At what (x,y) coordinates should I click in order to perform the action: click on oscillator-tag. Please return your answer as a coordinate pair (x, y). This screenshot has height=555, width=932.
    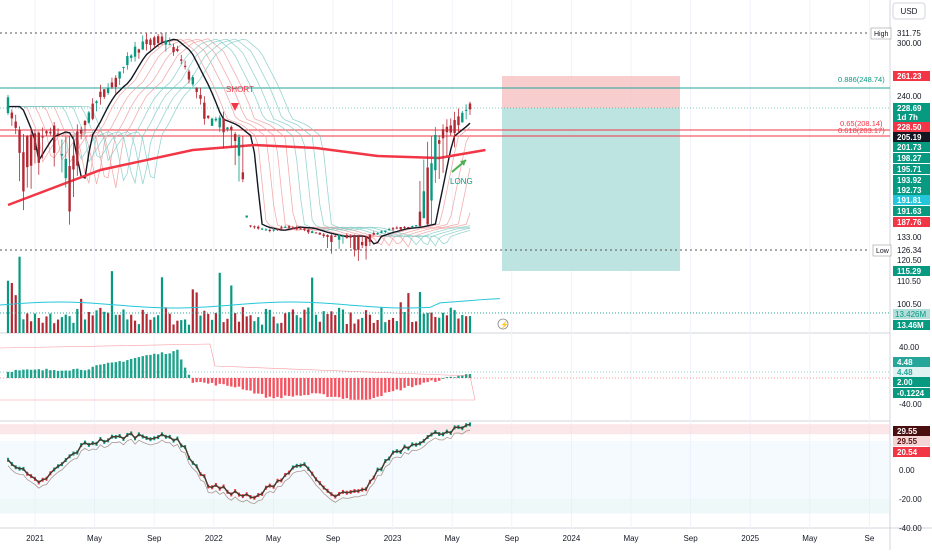
    Looking at the image, I should click on (911, 452).